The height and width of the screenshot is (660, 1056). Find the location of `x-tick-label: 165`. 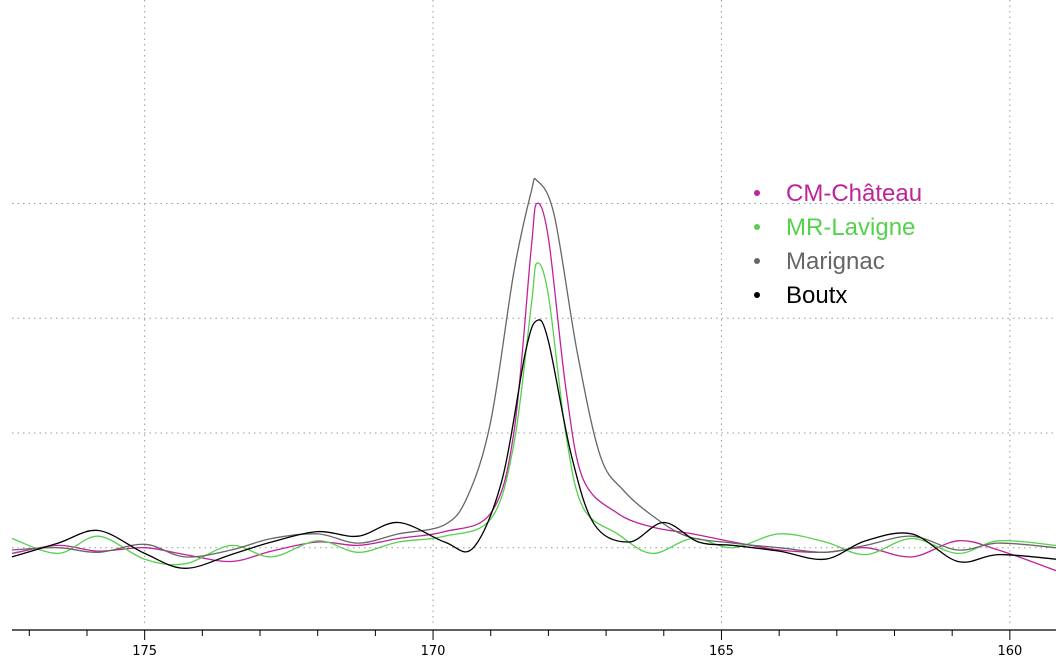

x-tick-label: 165 is located at coordinates (721, 651).